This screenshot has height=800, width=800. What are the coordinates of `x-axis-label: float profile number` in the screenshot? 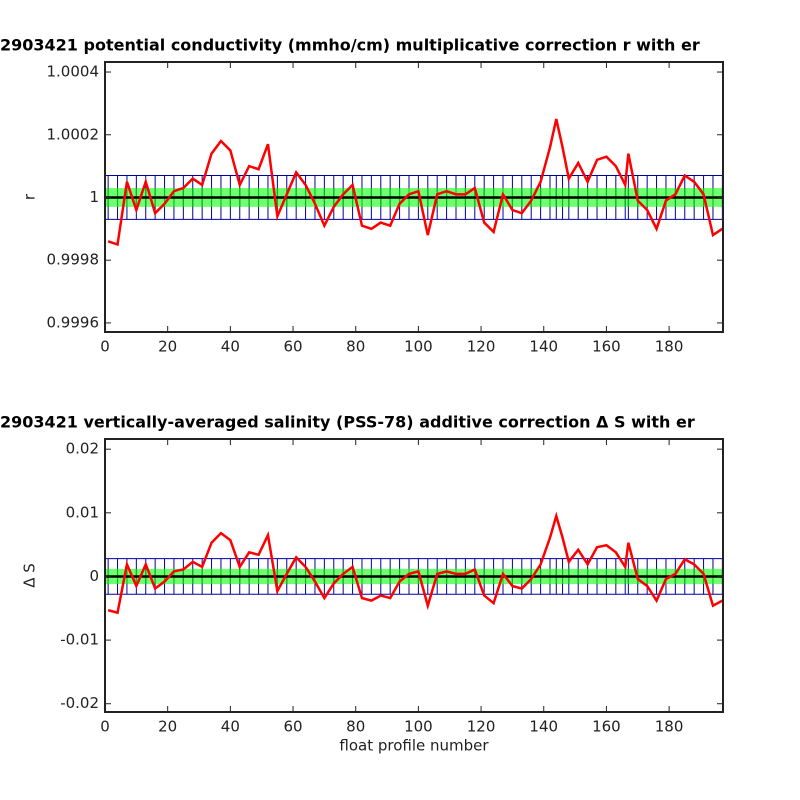 It's located at (414, 746).